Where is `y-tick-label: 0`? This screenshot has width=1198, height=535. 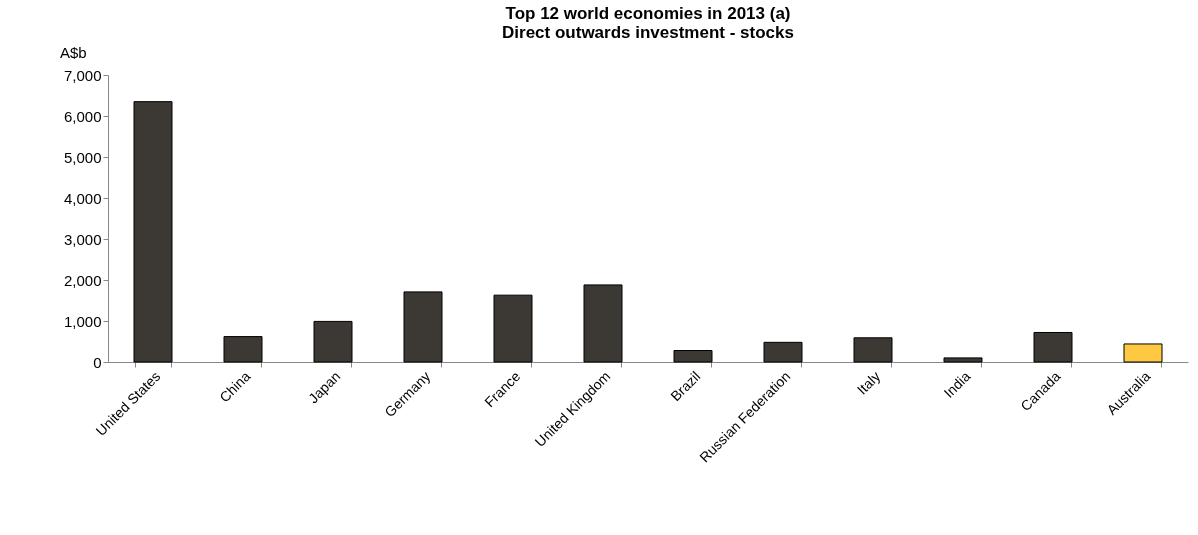 y-tick-label: 0 is located at coordinates (97, 362).